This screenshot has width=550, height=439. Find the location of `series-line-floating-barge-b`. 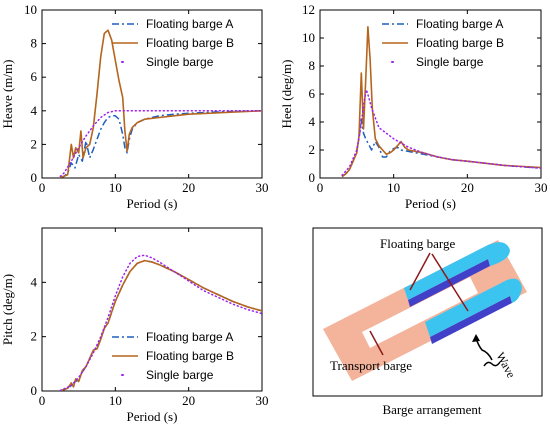

series-line-floating-barge-b is located at coordinates (161, 103).